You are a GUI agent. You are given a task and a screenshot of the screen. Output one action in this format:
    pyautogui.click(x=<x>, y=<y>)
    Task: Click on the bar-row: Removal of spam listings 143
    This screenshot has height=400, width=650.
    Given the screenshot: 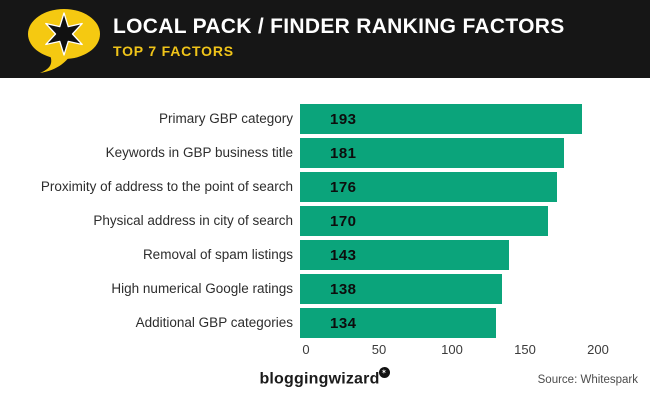 What is the action you would take?
    pyautogui.click(x=325, y=255)
    